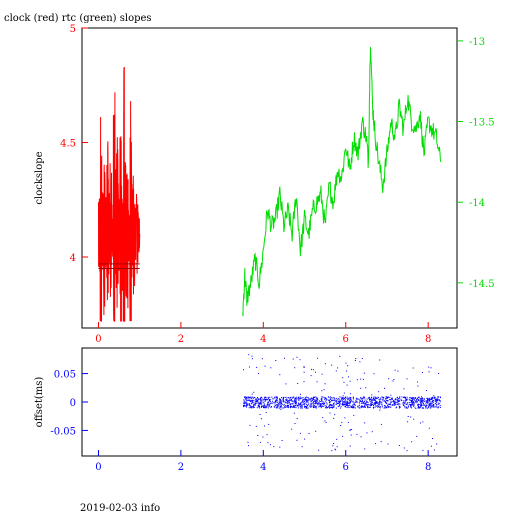 The image size is (512, 512). What do you see at coordinates (68, 144) in the screenshot?
I see `left-tick-label: 4.5` at bounding box center [68, 144].